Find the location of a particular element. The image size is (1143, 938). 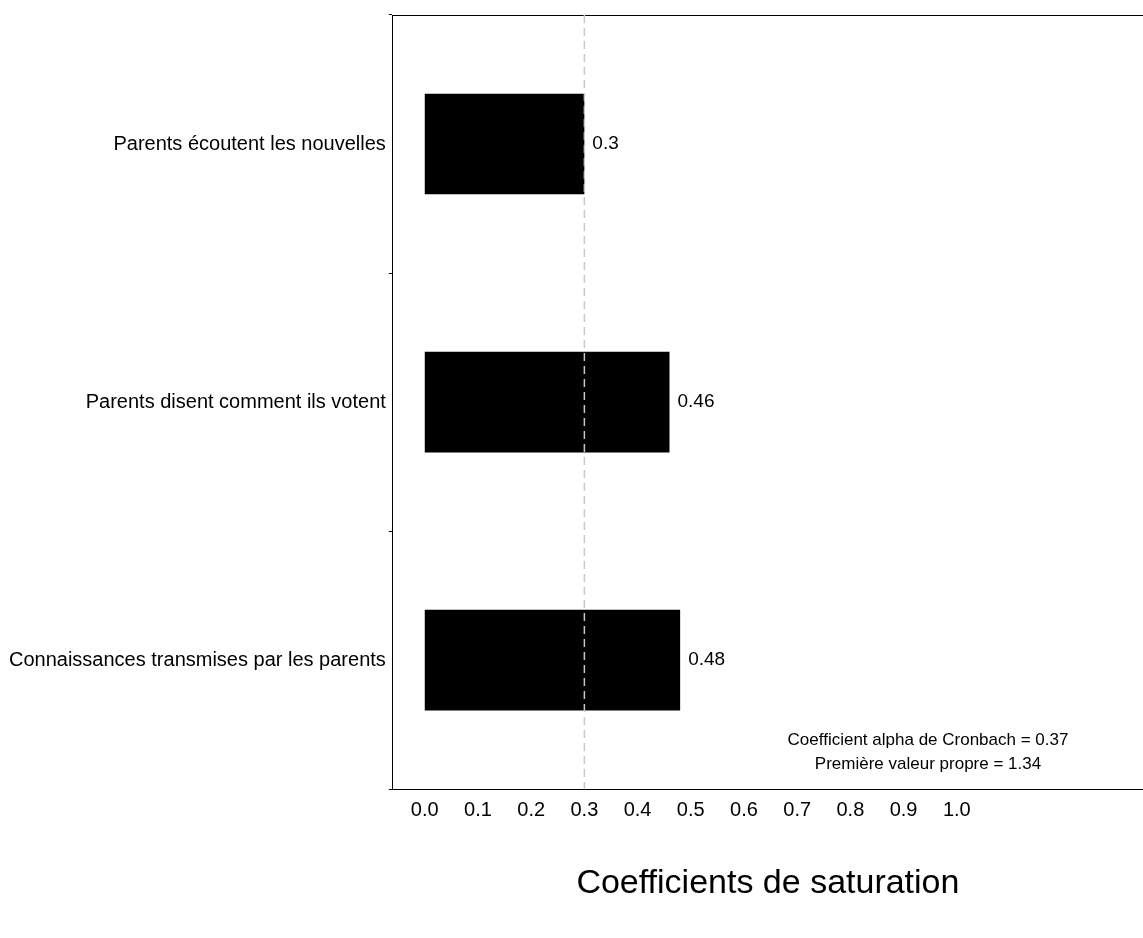

y-tick-label: Parents disent comment ils votent is located at coordinates (236, 400).